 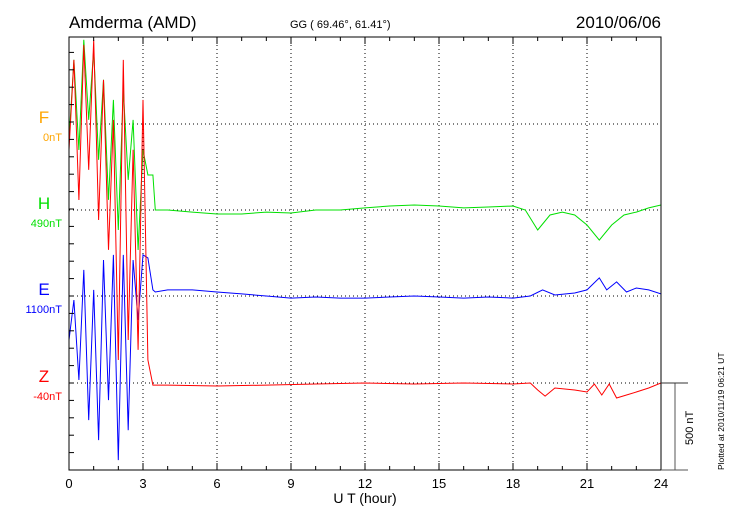 What do you see at coordinates (618, 22) in the screenshot?
I see `chart-date: 2010/06/06` at bounding box center [618, 22].